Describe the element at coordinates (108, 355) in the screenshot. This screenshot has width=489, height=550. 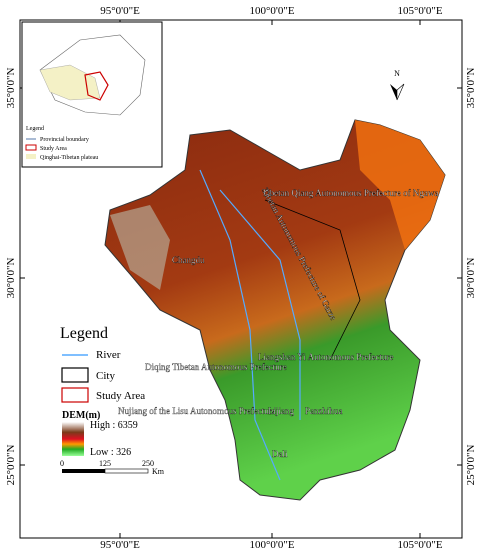
I see `legend-item: River` at that location.